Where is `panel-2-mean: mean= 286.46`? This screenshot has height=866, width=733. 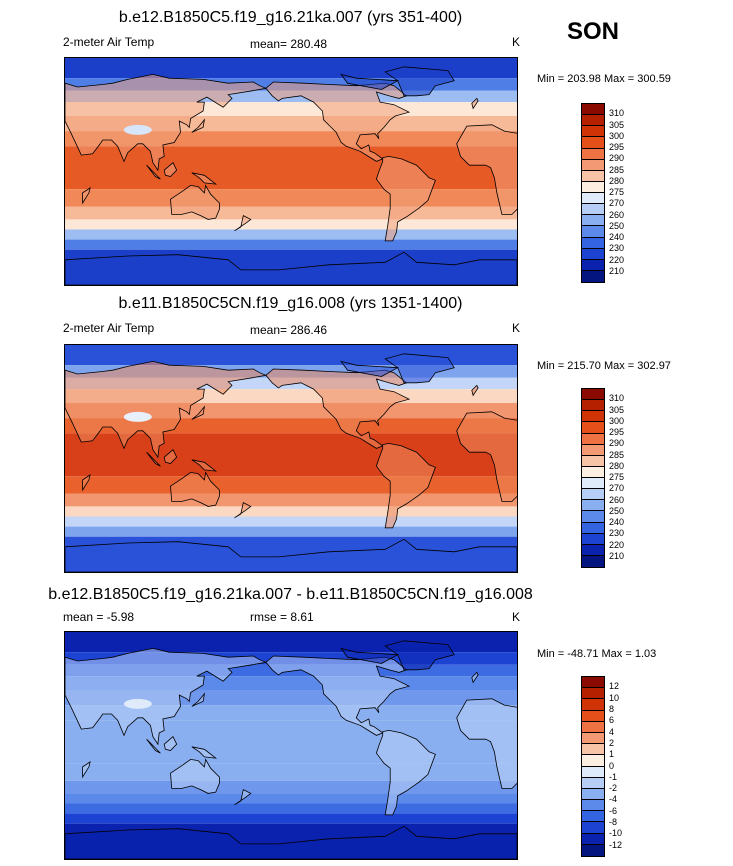 panel-2-mean: mean= 286.46 is located at coordinates (289, 330).